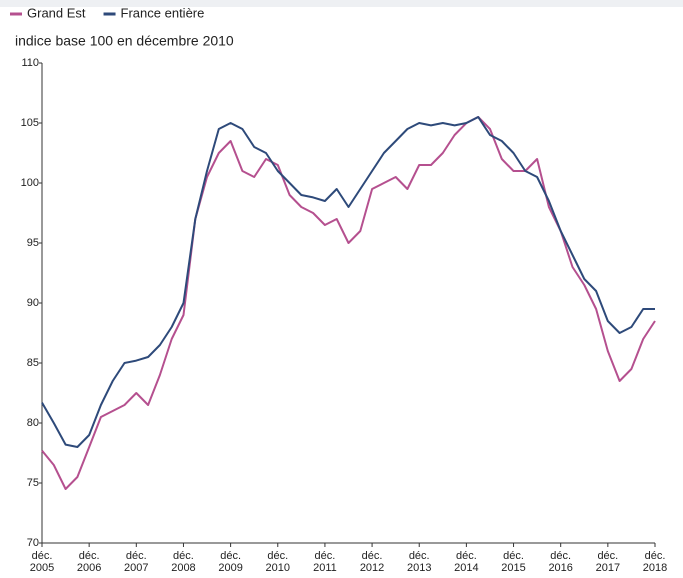 The height and width of the screenshot is (578, 683). I want to click on legend-label: France entière, so click(163, 12).